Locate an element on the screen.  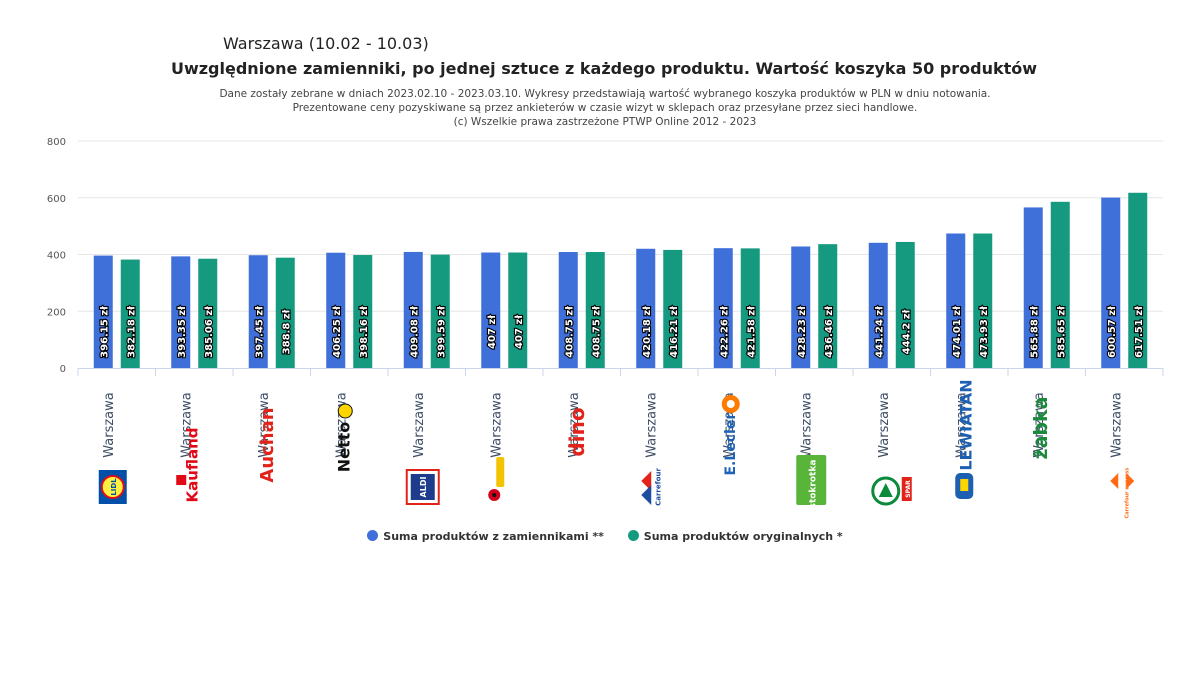
data-label: 397.45 zł is located at coordinates (259, 332).